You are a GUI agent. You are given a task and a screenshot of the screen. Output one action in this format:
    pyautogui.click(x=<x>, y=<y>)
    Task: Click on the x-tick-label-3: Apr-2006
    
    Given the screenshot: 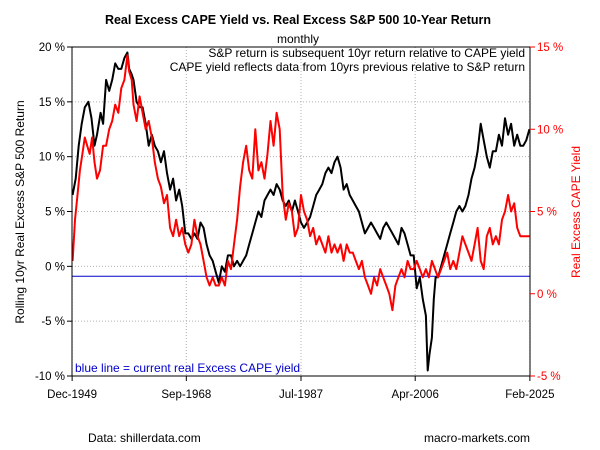 What is the action you would take?
    pyautogui.click(x=415, y=395)
    